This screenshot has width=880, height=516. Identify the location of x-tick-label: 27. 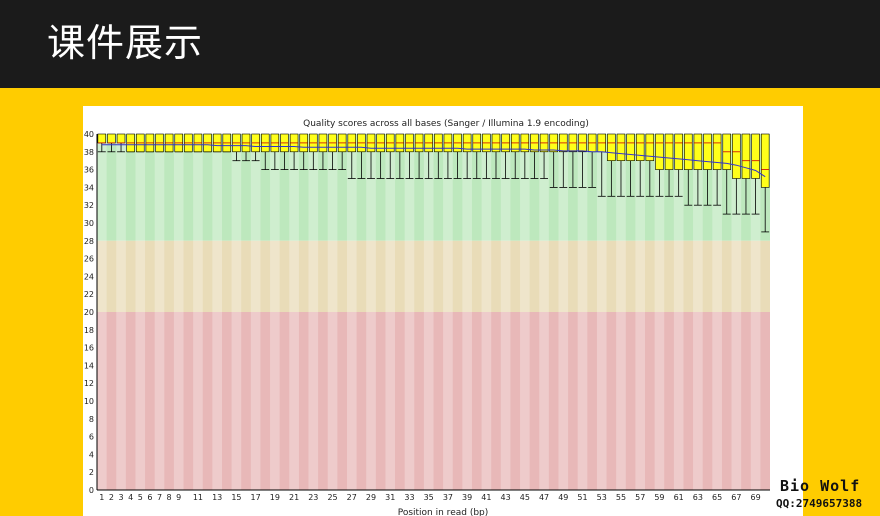
(352, 497).